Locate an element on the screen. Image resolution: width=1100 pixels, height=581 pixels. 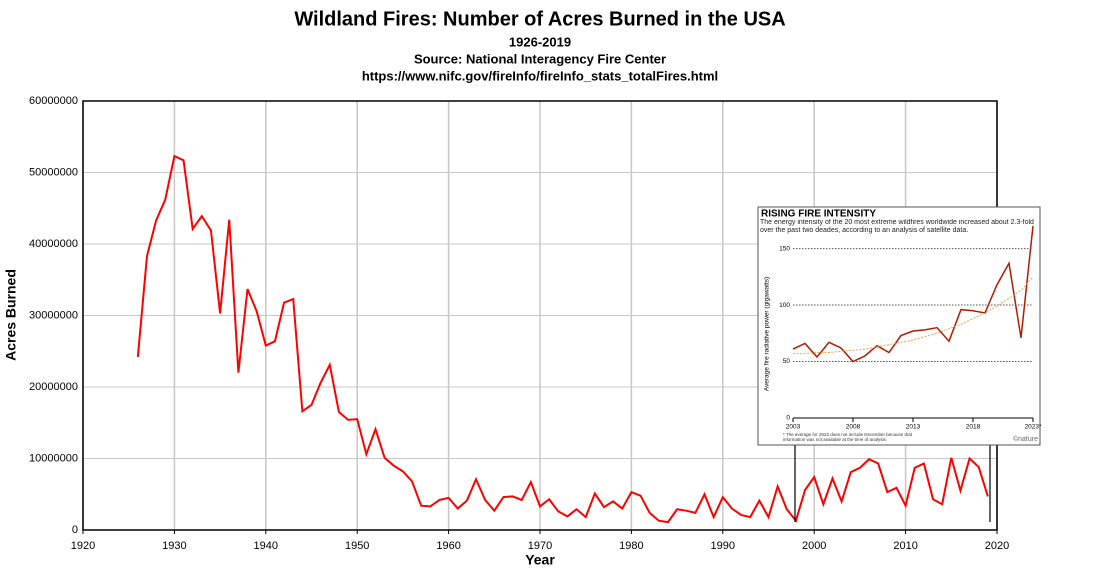
x-tick-label: 1980 is located at coordinates (631, 546).